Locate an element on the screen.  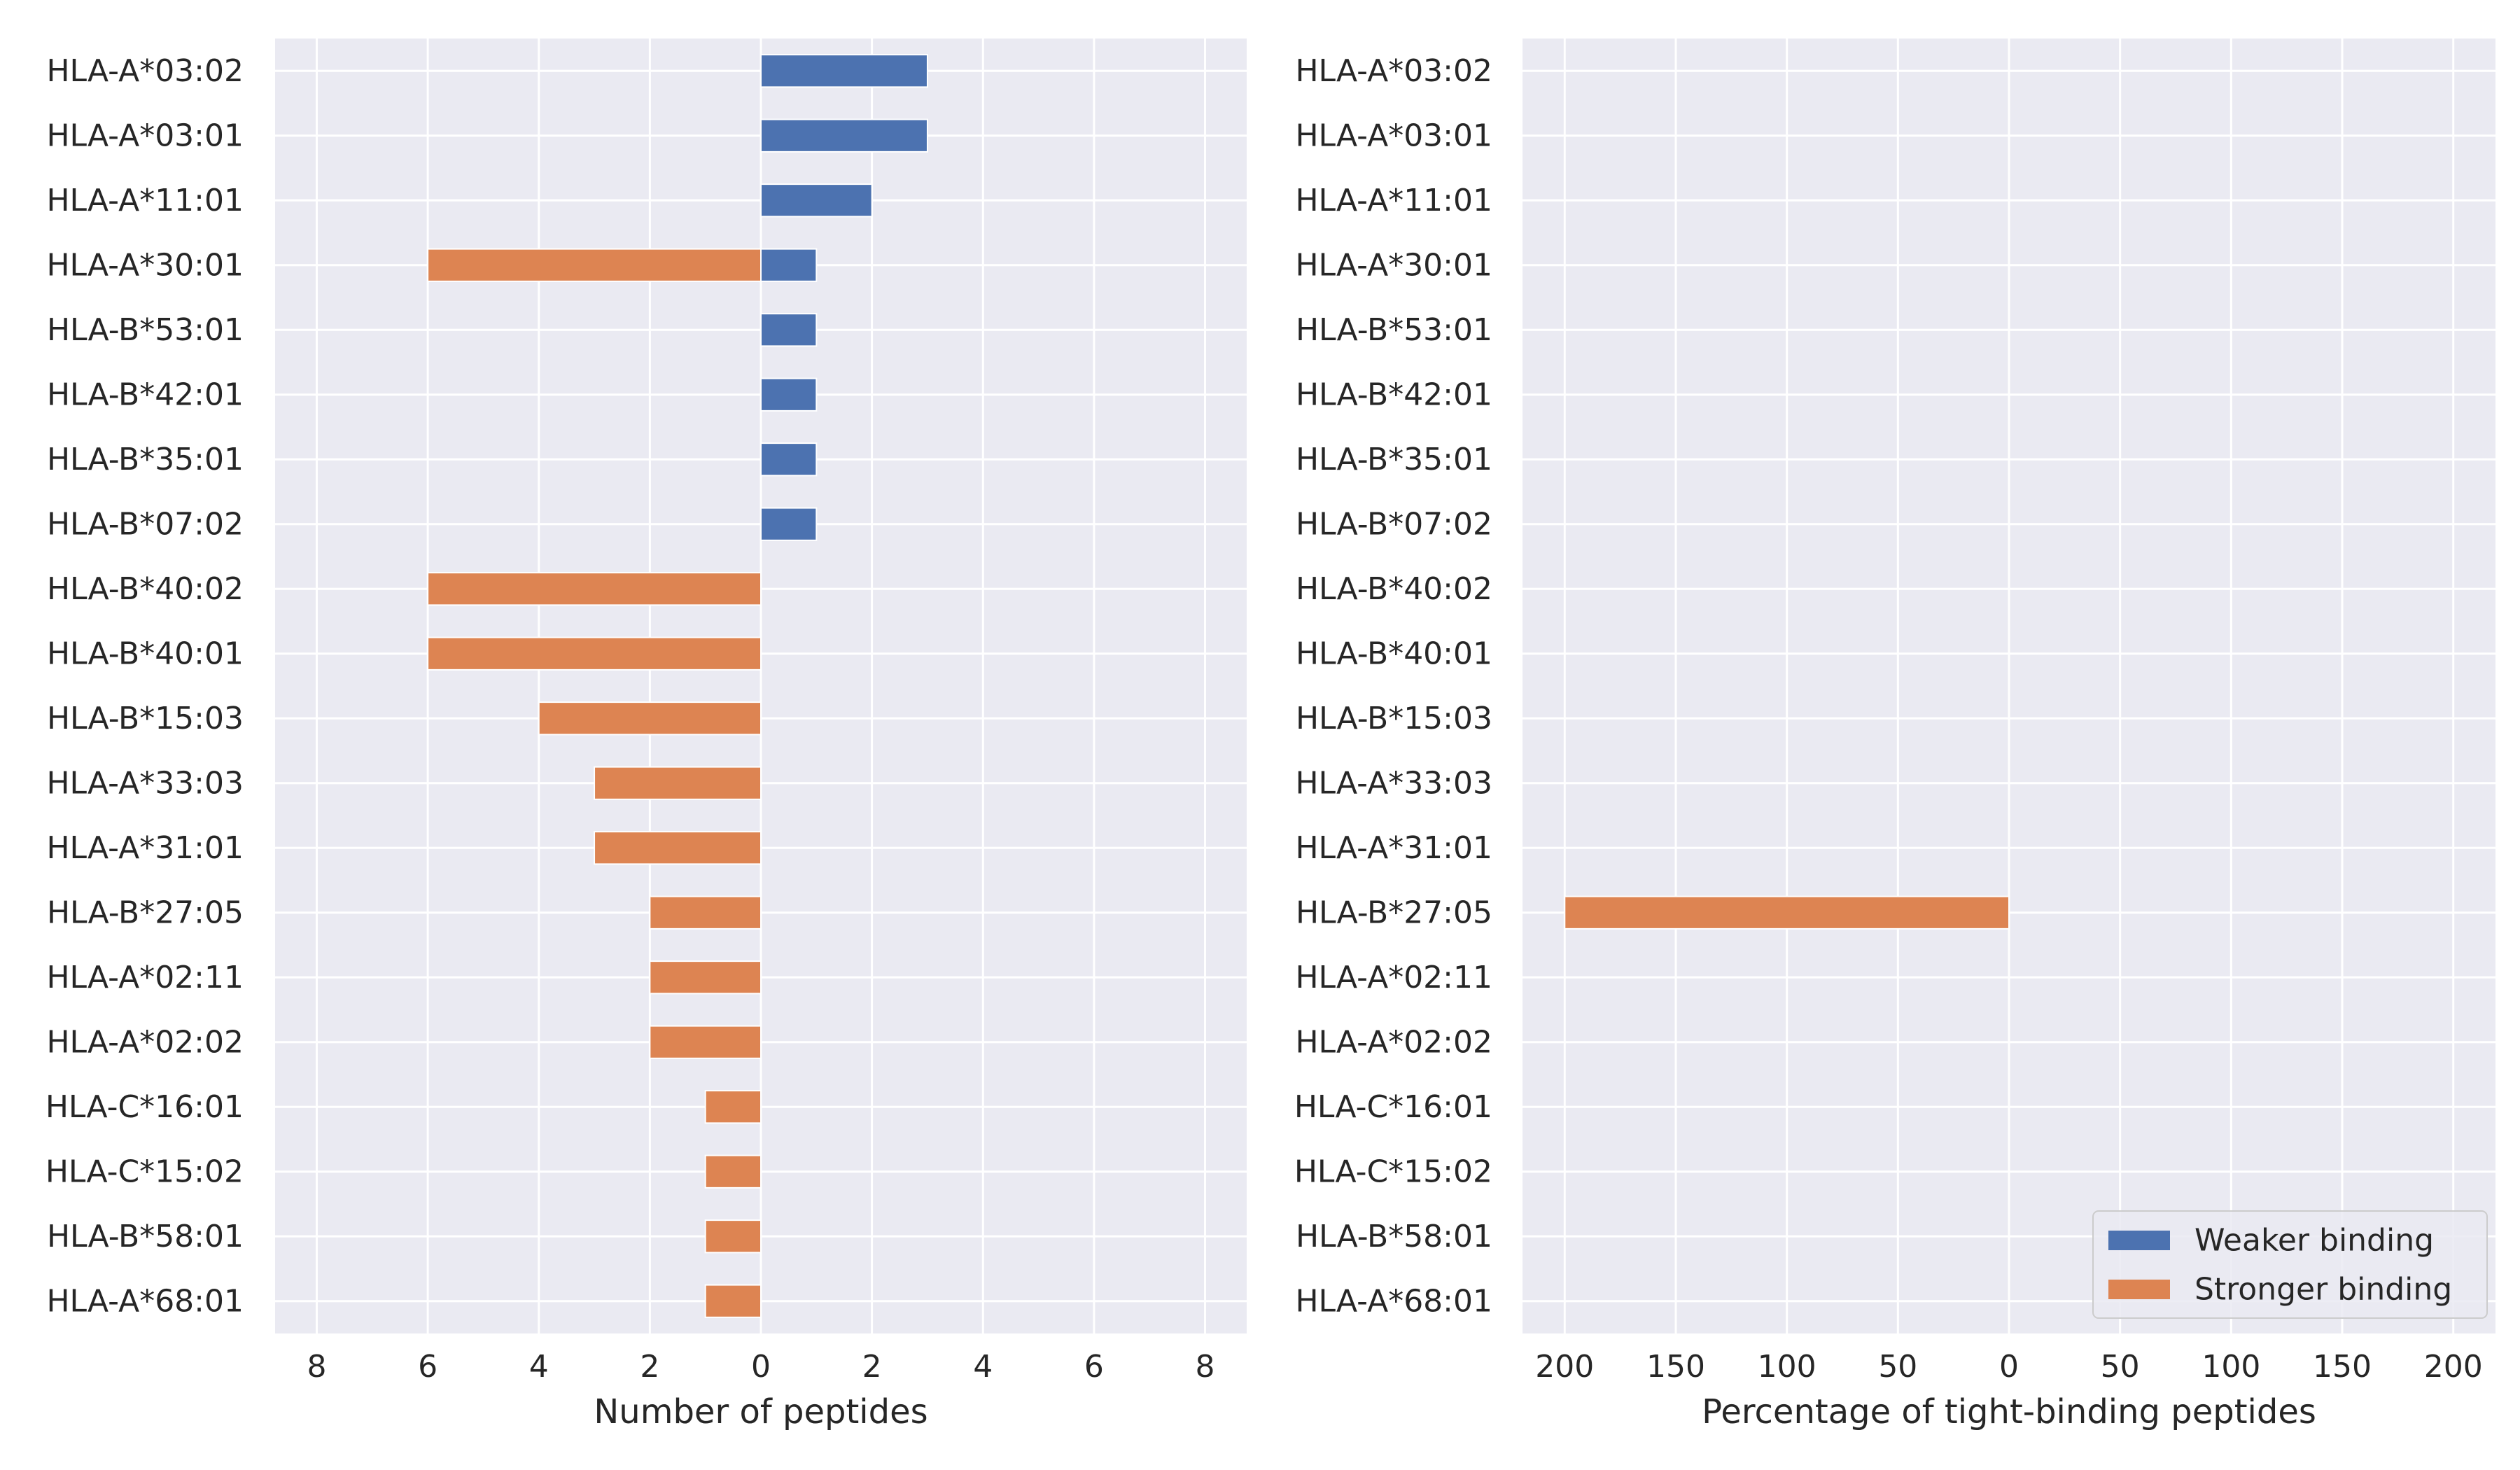
legend-entry-label: Stronger binding is located at coordinates (2323, 1290).